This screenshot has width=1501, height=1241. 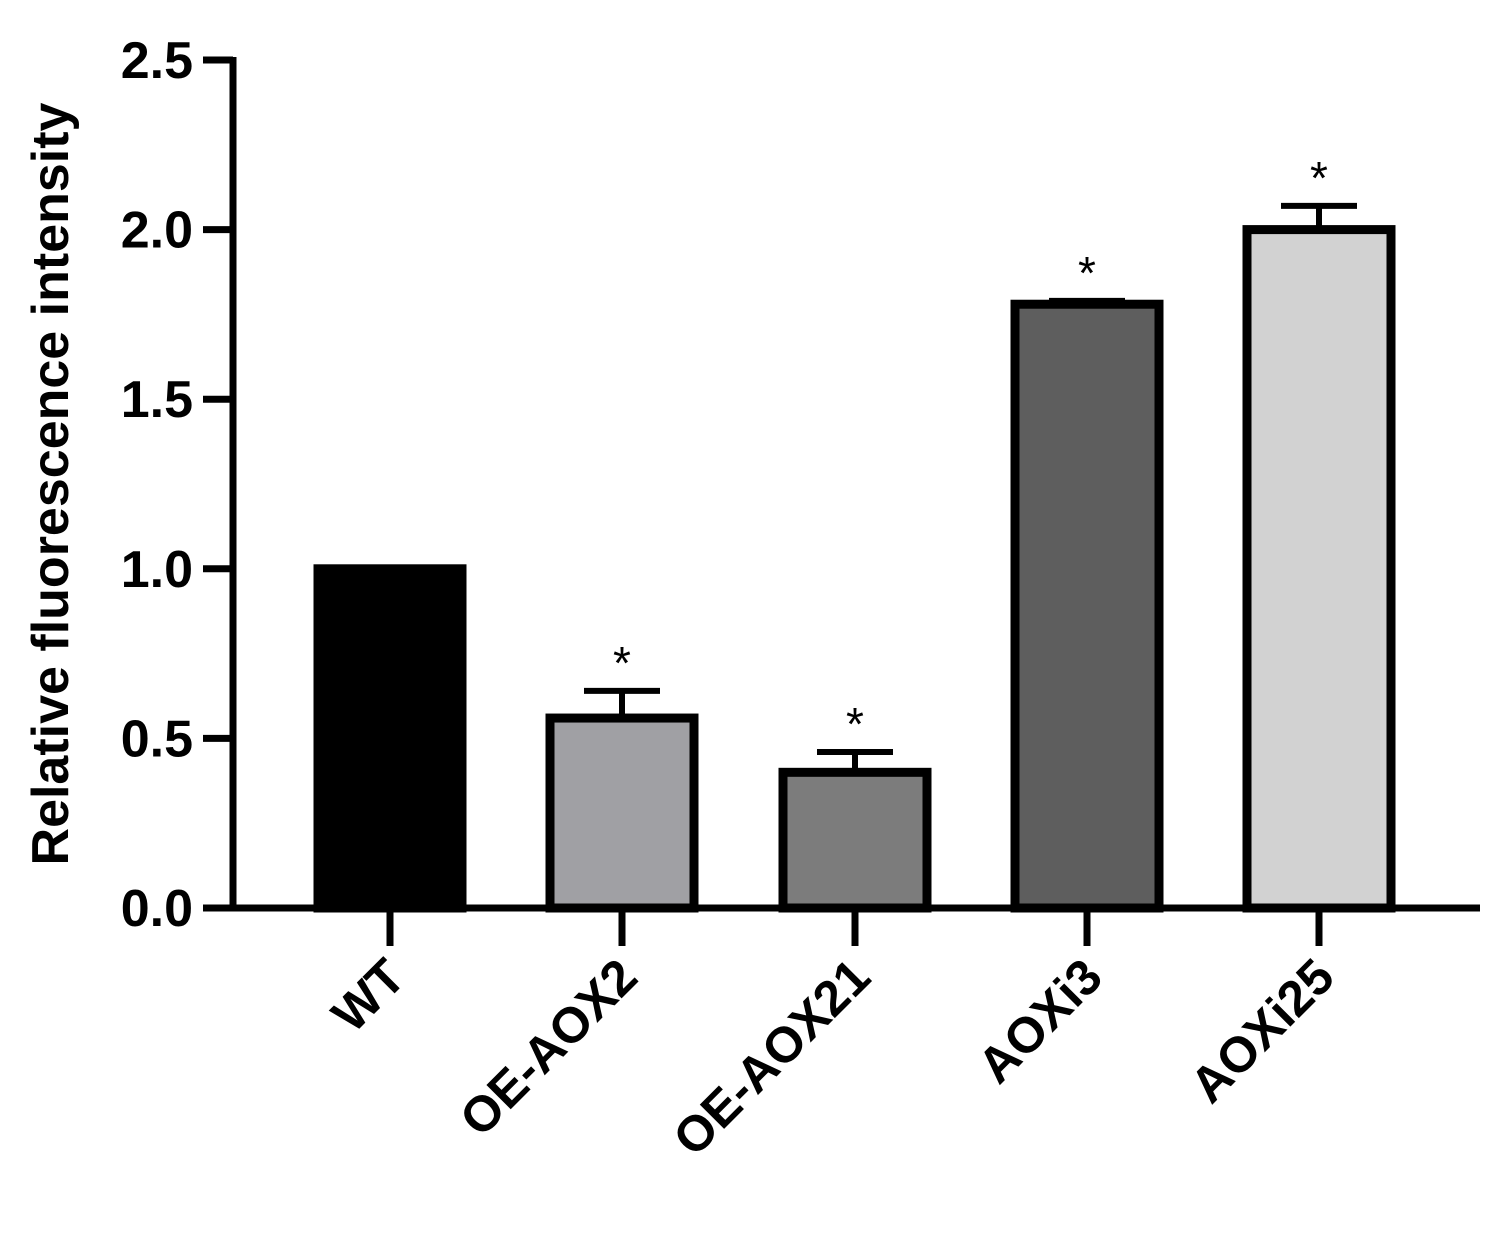 I want to click on y-tick-label: 2.0, so click(x=157, y=231).